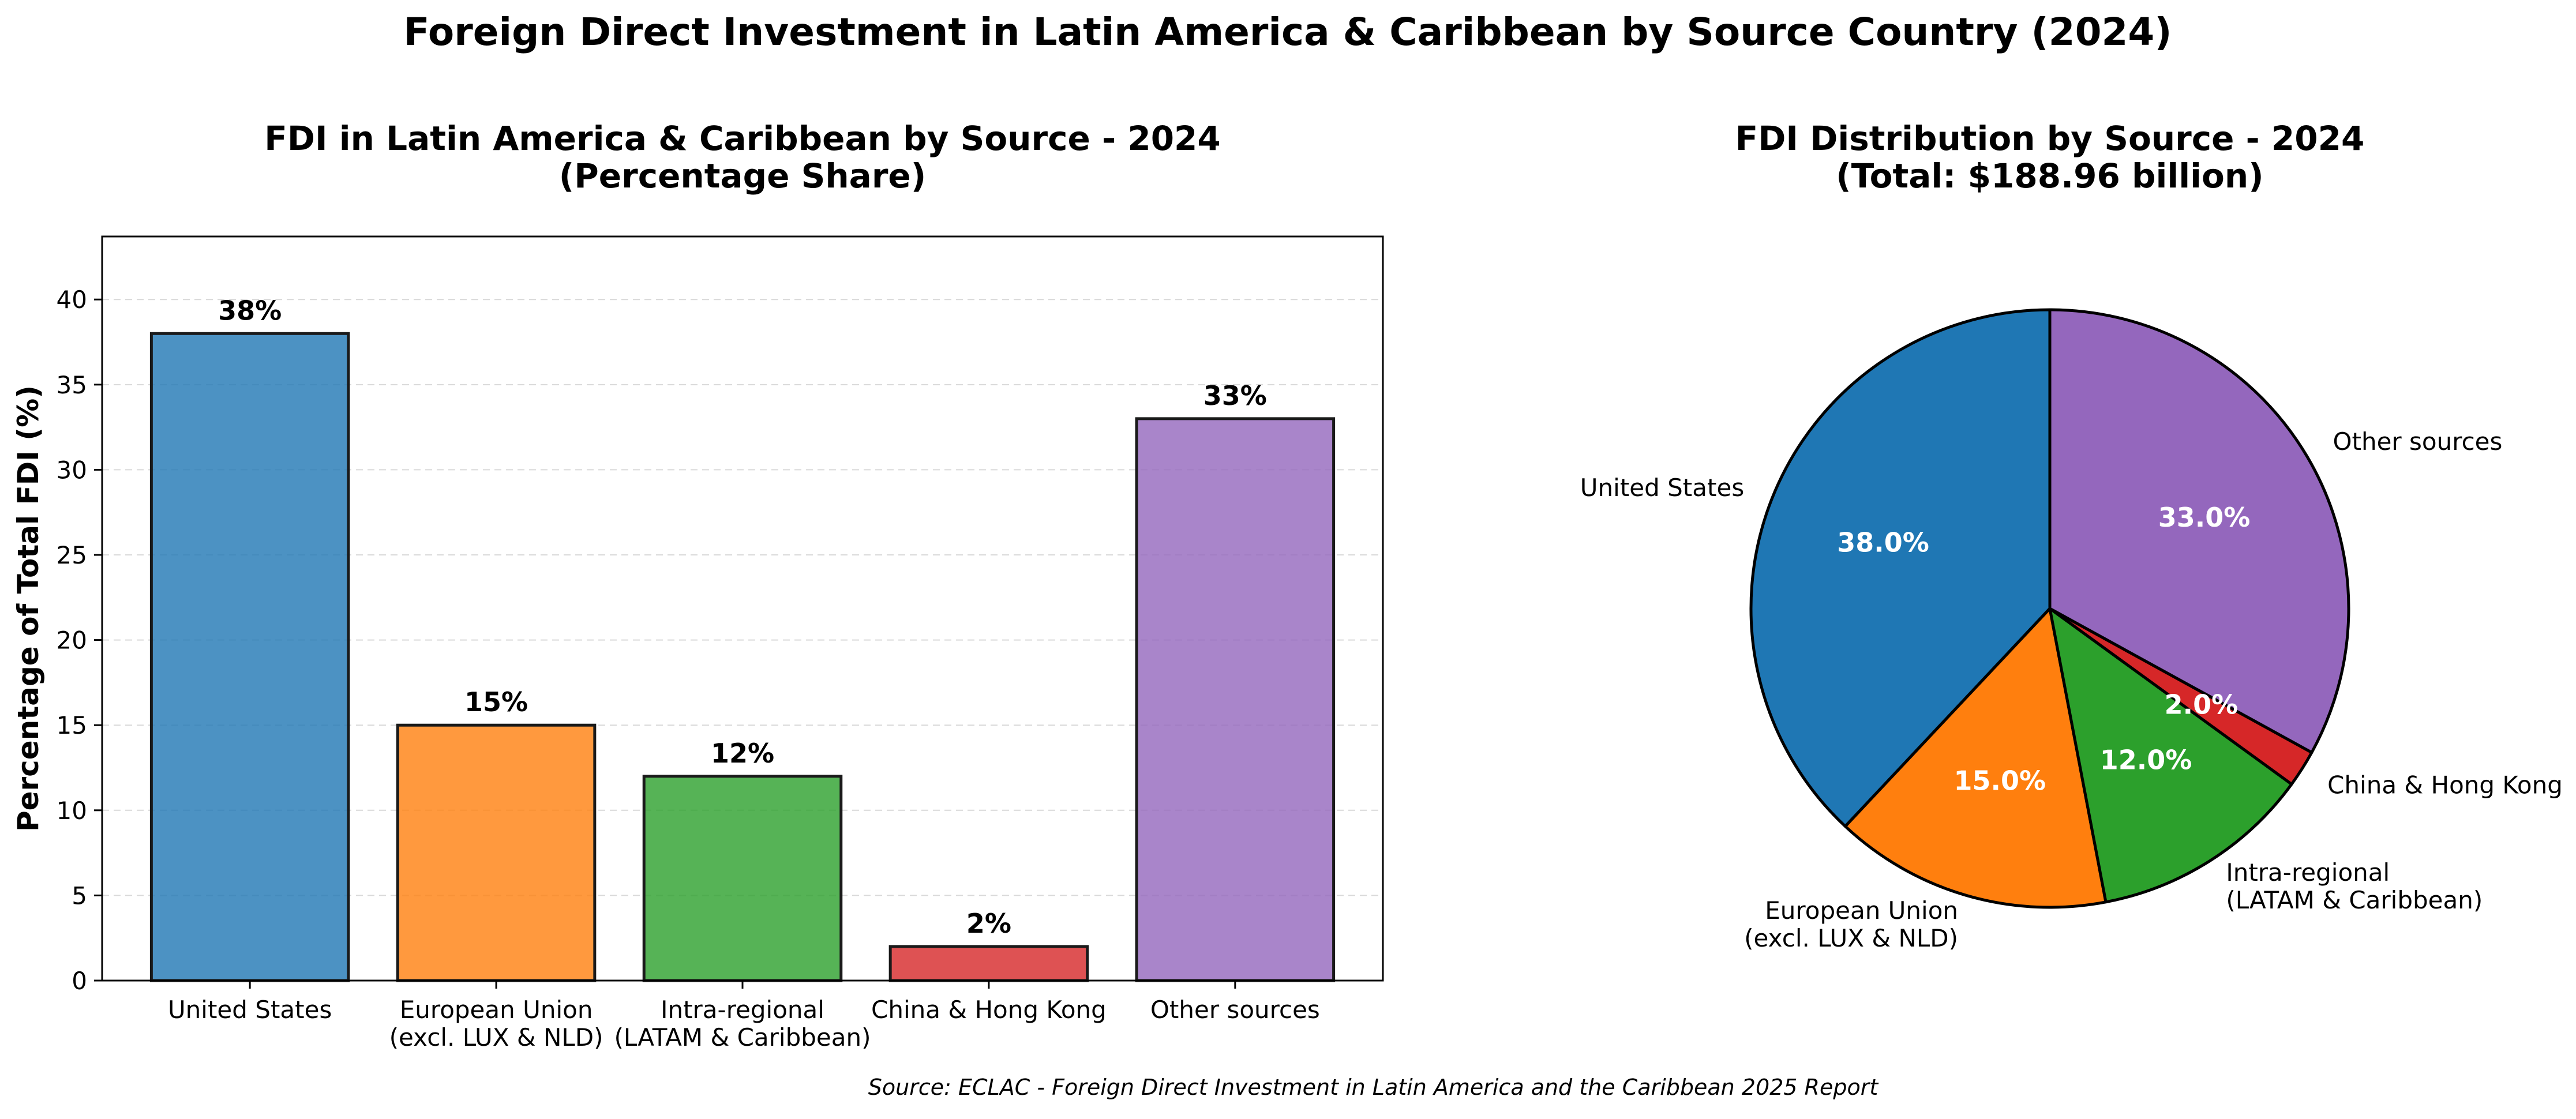 The width and height of the screenshot is (2576, 1119). Describe the element at coordinates (72, 640) in the screenshot. I see `bar-y-tick-label: 20` at that location.